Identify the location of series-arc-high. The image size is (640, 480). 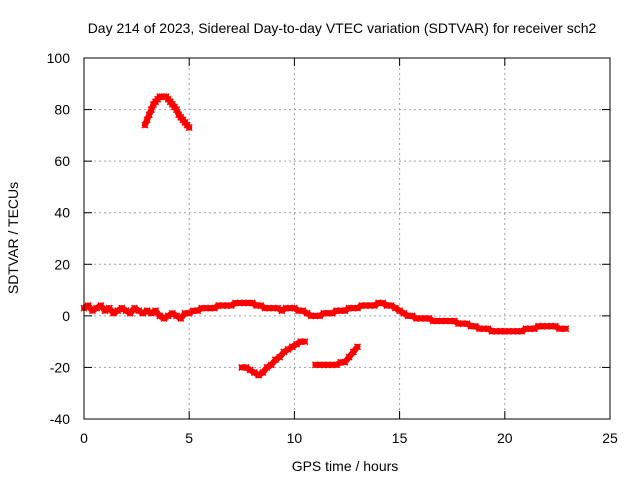
(167, 112).